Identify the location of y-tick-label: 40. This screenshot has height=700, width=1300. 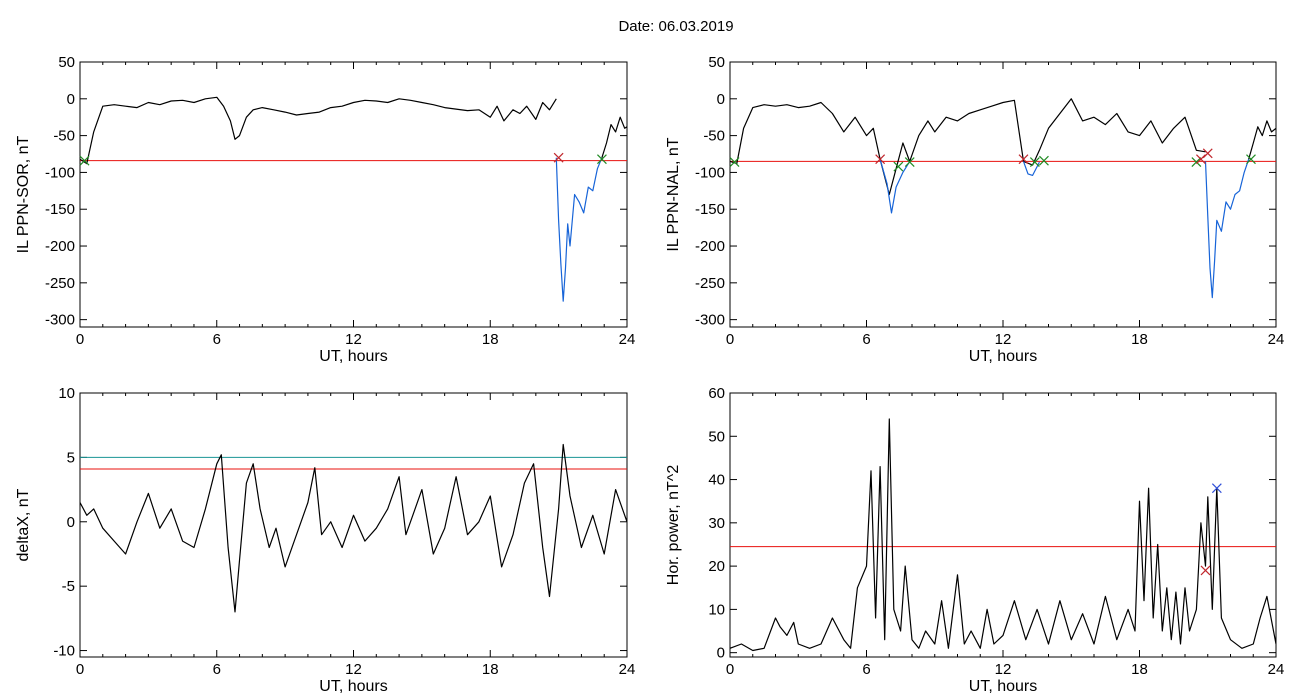
(716, 480).